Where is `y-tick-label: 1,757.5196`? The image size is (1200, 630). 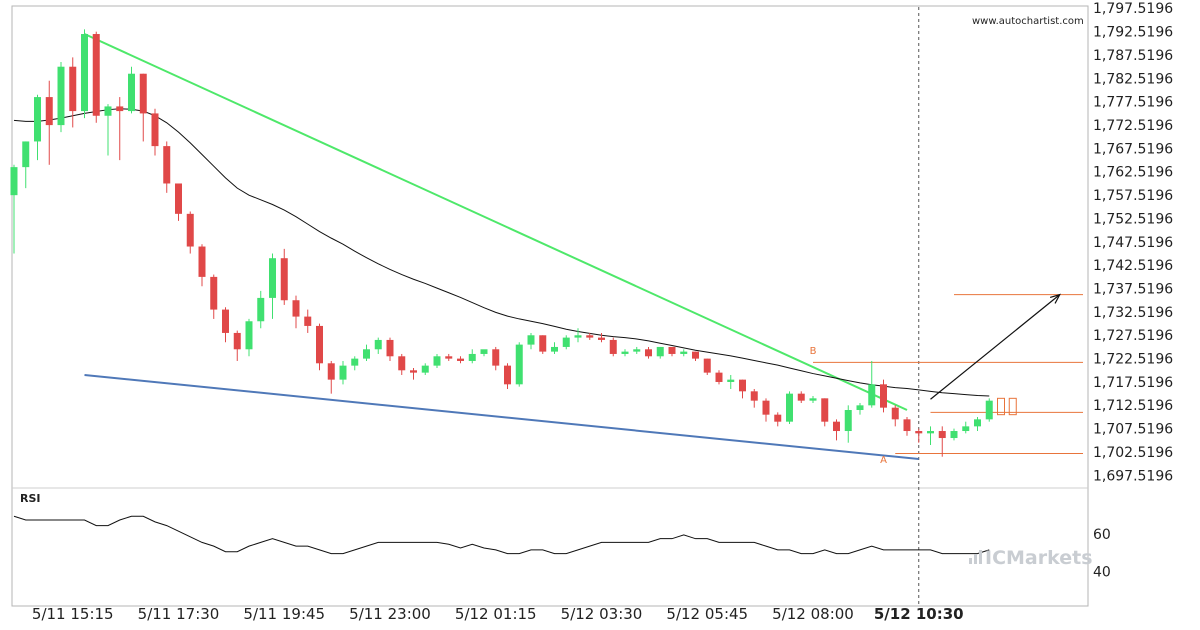
y-tick-label: 1,757.5196 is located at coordinates (1133, 196).